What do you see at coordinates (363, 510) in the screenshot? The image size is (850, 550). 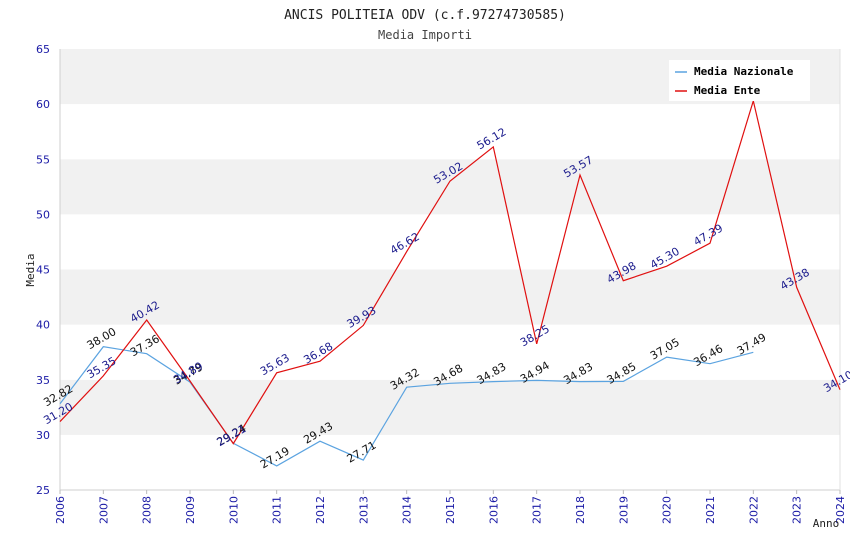 I see `x-tick-label: 2013` at bounding box center [363, 510].